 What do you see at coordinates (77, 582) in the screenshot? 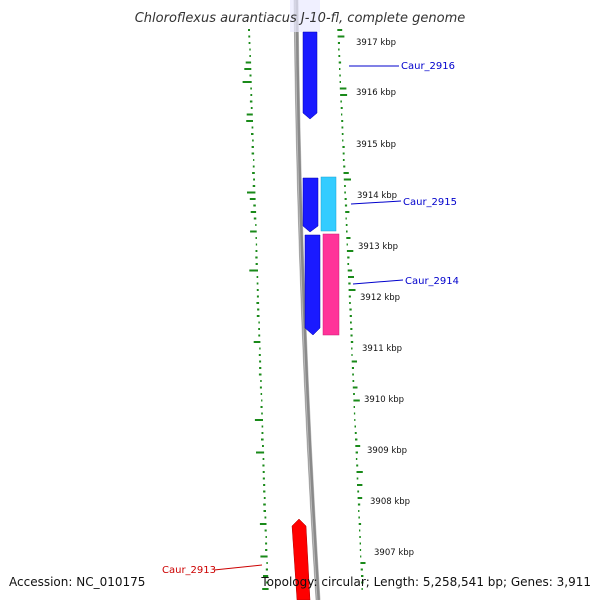
I see `accession-label: Accession: NC_010175` at bounding box center [77, 582].